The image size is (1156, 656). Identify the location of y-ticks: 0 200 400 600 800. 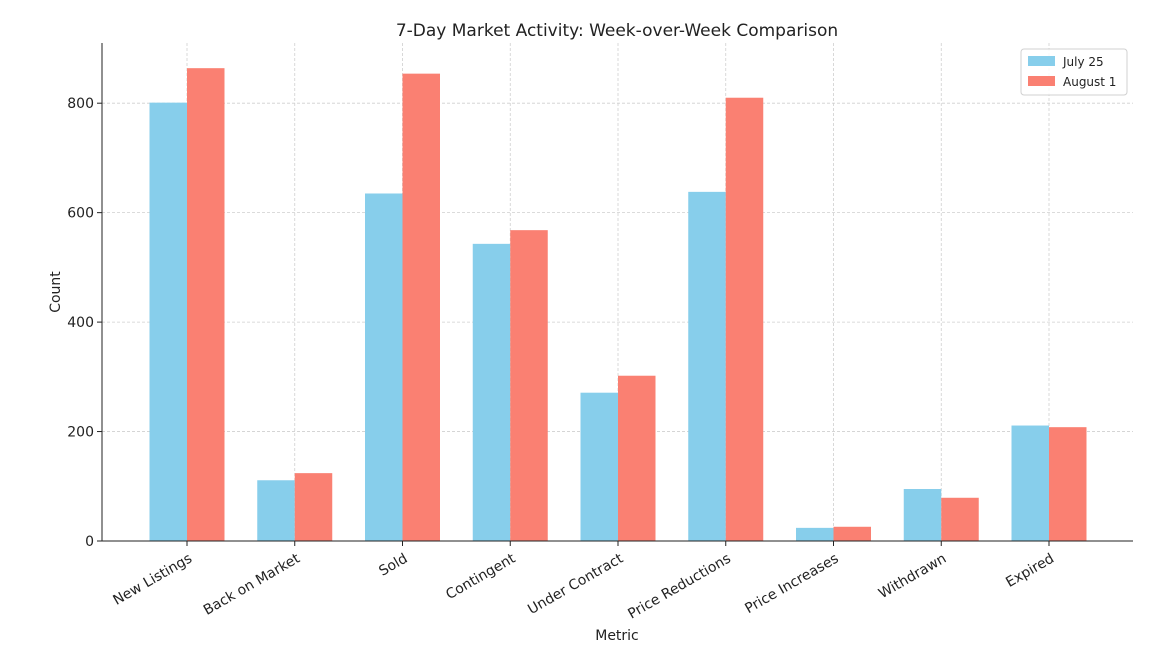
(84, 323).